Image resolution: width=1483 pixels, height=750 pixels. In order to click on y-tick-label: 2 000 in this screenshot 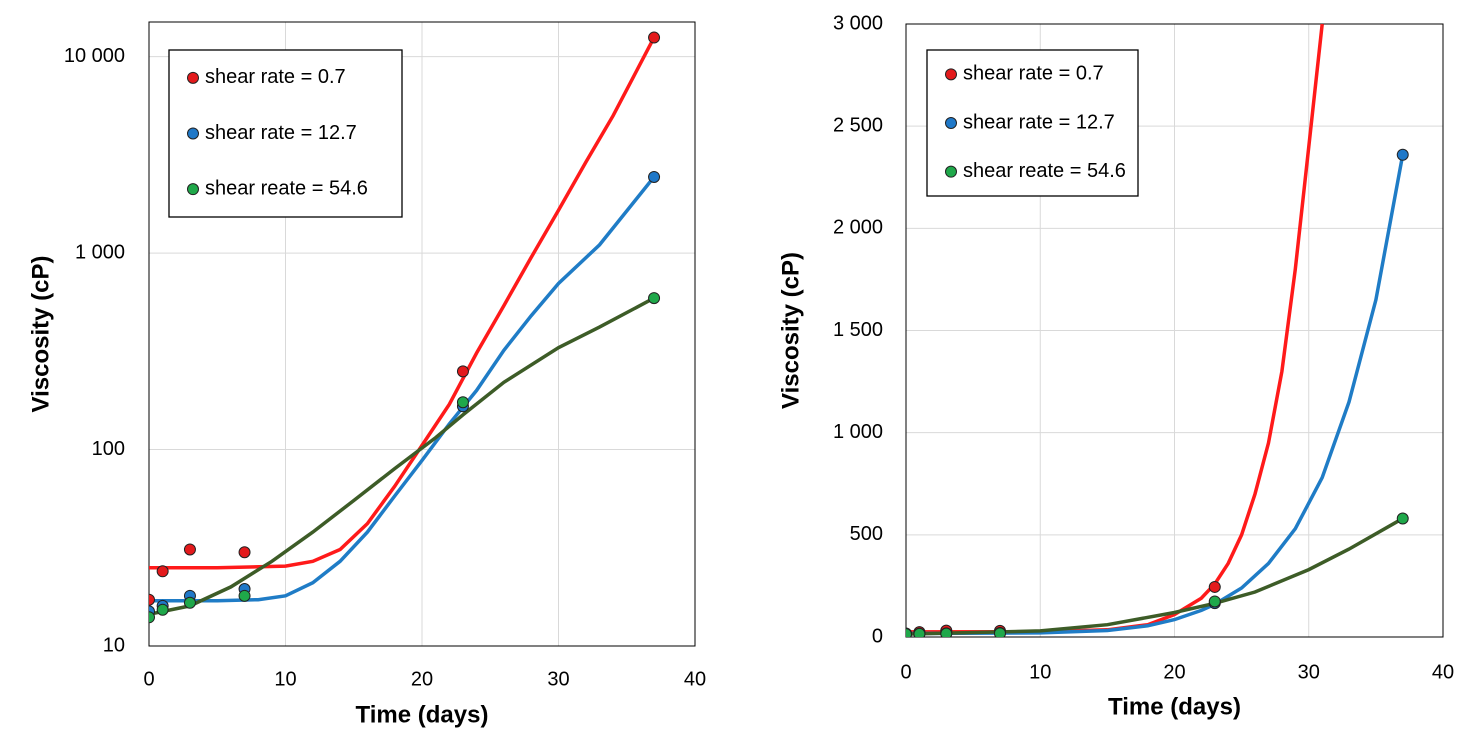, I will do `click(858, 228)`.